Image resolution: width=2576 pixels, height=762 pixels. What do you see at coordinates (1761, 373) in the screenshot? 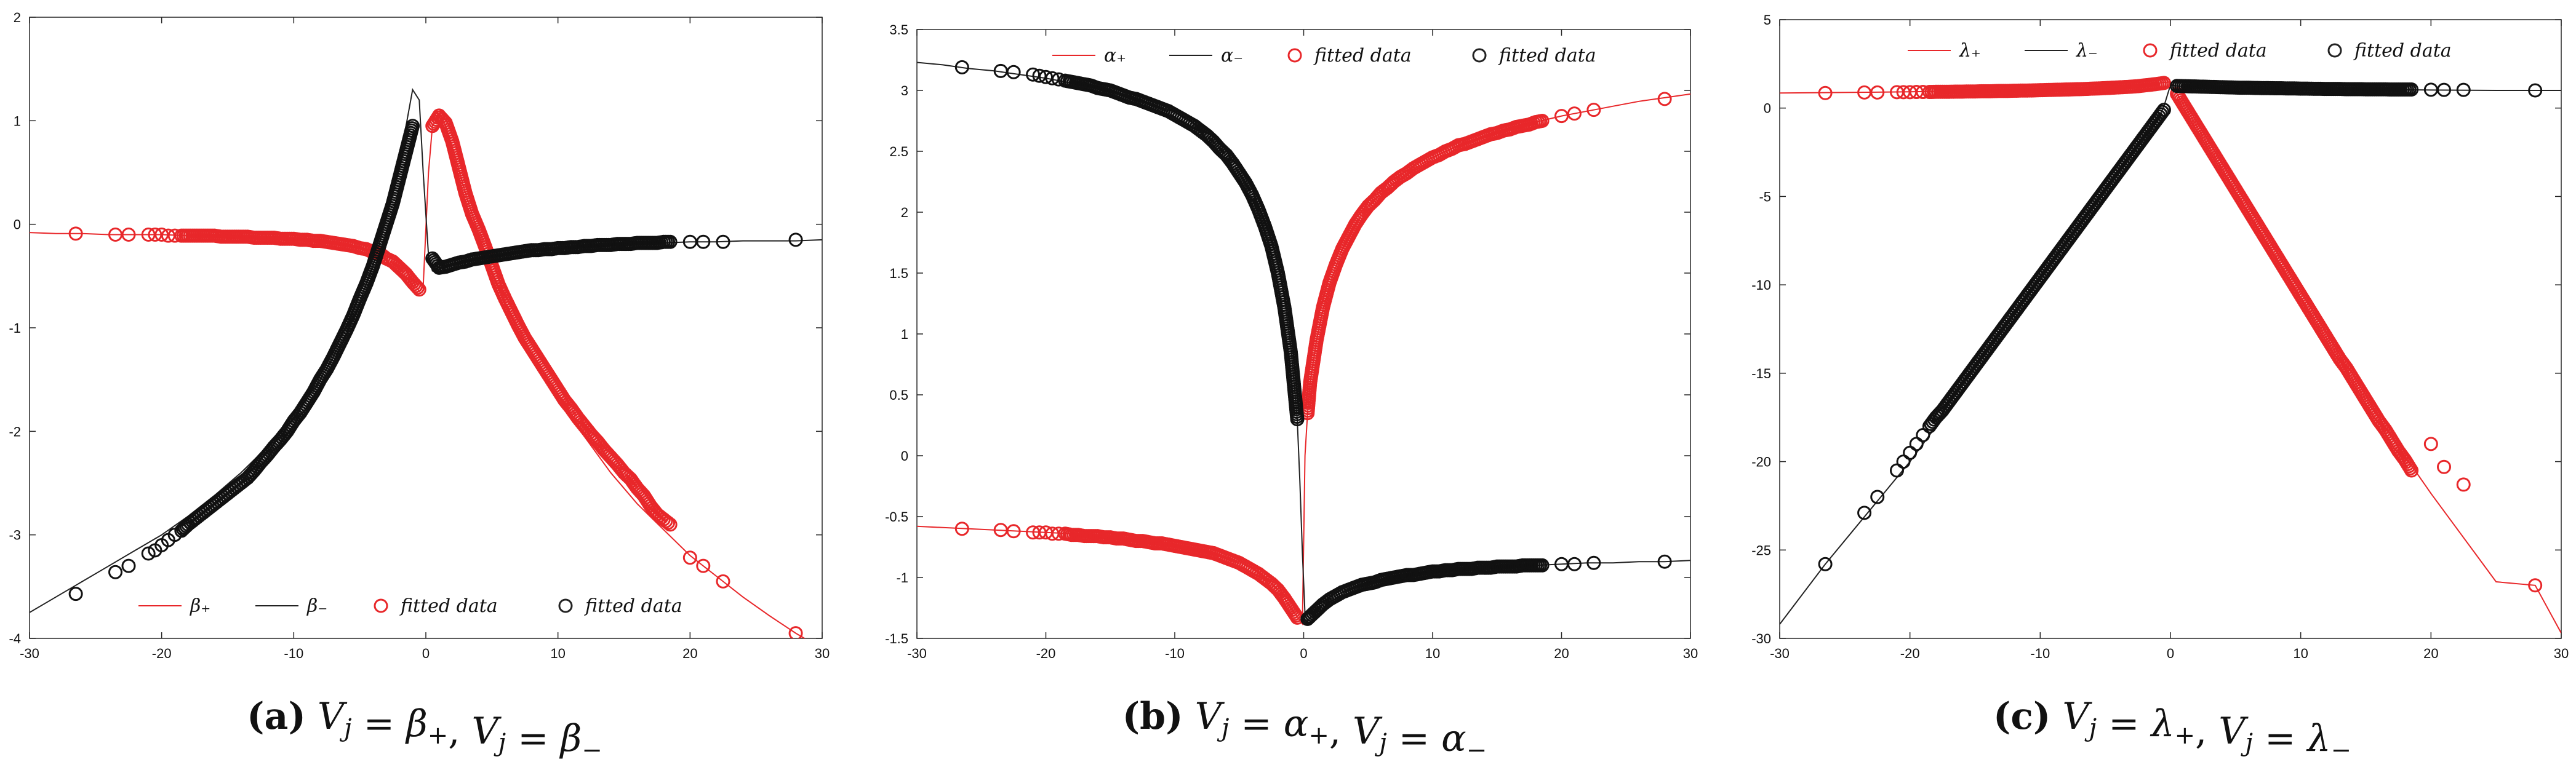
I see `y-tick-label: -15` at bounding box center [1761, 373].